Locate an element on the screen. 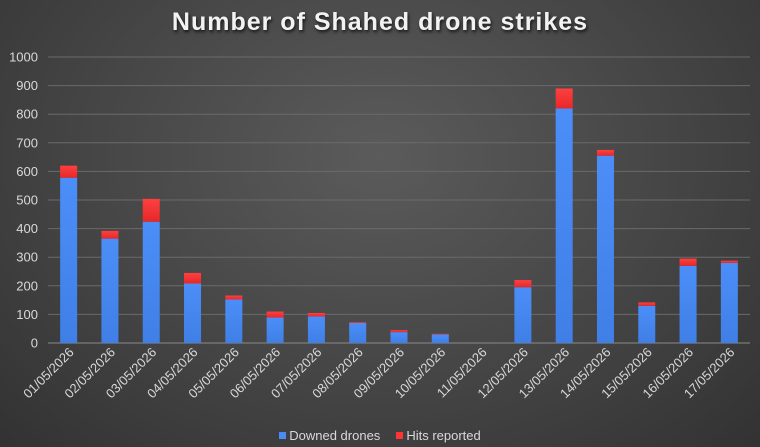 The width and height of the screenshot is (760, 447). y-tick-label: 100 is located at coordinates (27, 314).